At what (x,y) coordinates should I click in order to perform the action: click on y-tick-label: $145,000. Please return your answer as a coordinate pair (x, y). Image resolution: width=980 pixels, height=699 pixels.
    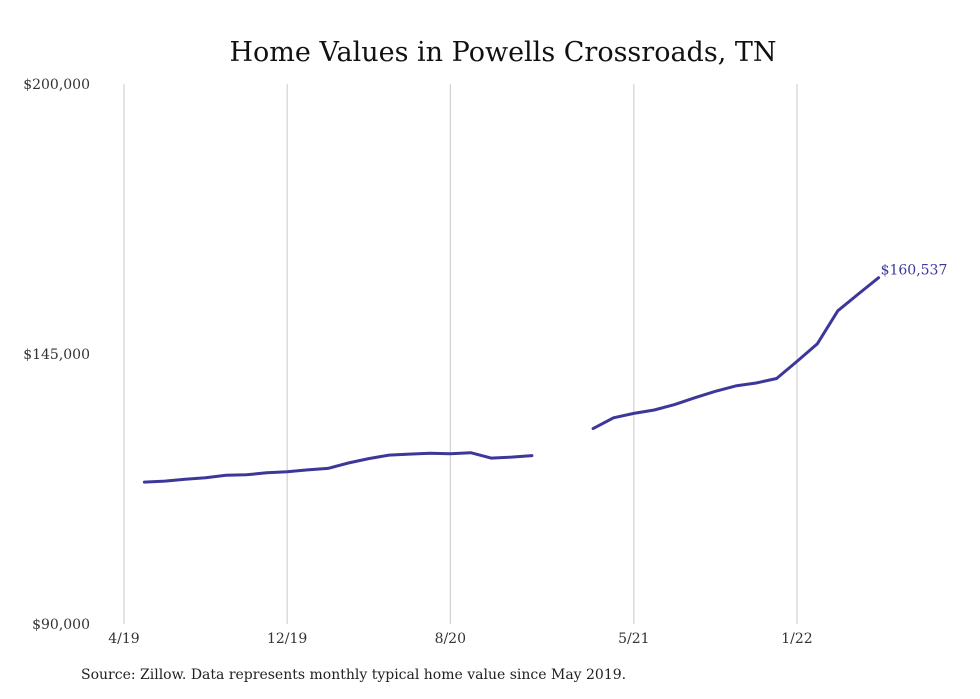
    Looking at the image, I should click on (56, 355).